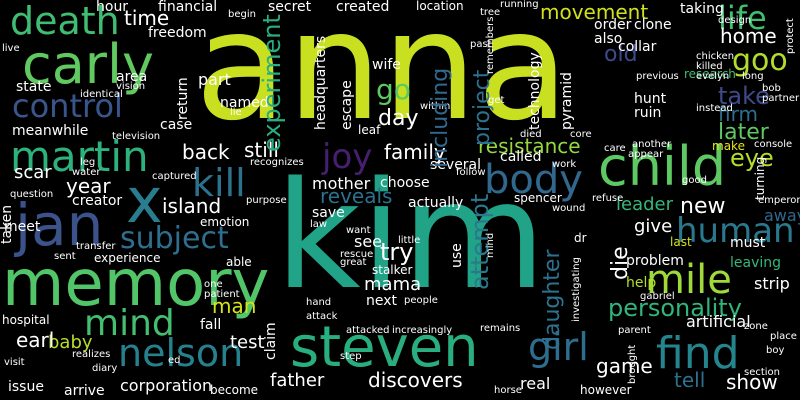 This screenshot has height=400, width=800. Describe the element at coordinates (558, 347) in the screenshot. I see `word-girl: girl` at that location.